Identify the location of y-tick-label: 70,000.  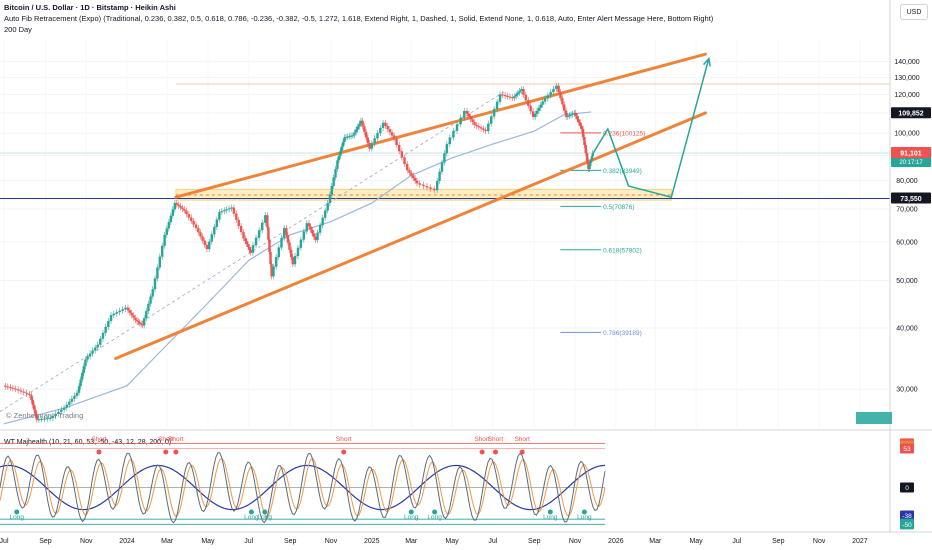
(907, 210).